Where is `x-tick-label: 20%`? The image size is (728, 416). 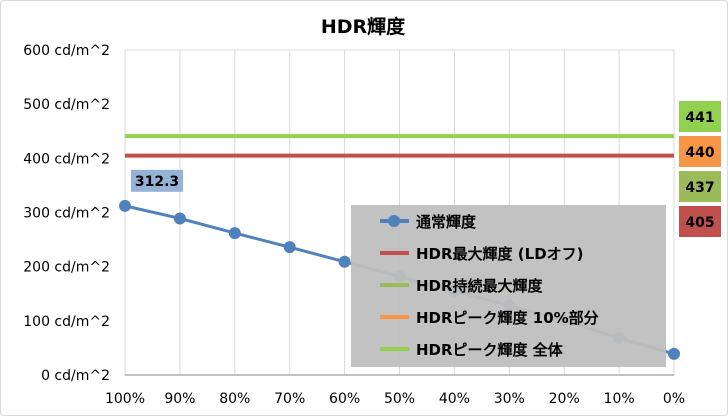
x-tick-label: 20% is located at coordinates (564, 399).